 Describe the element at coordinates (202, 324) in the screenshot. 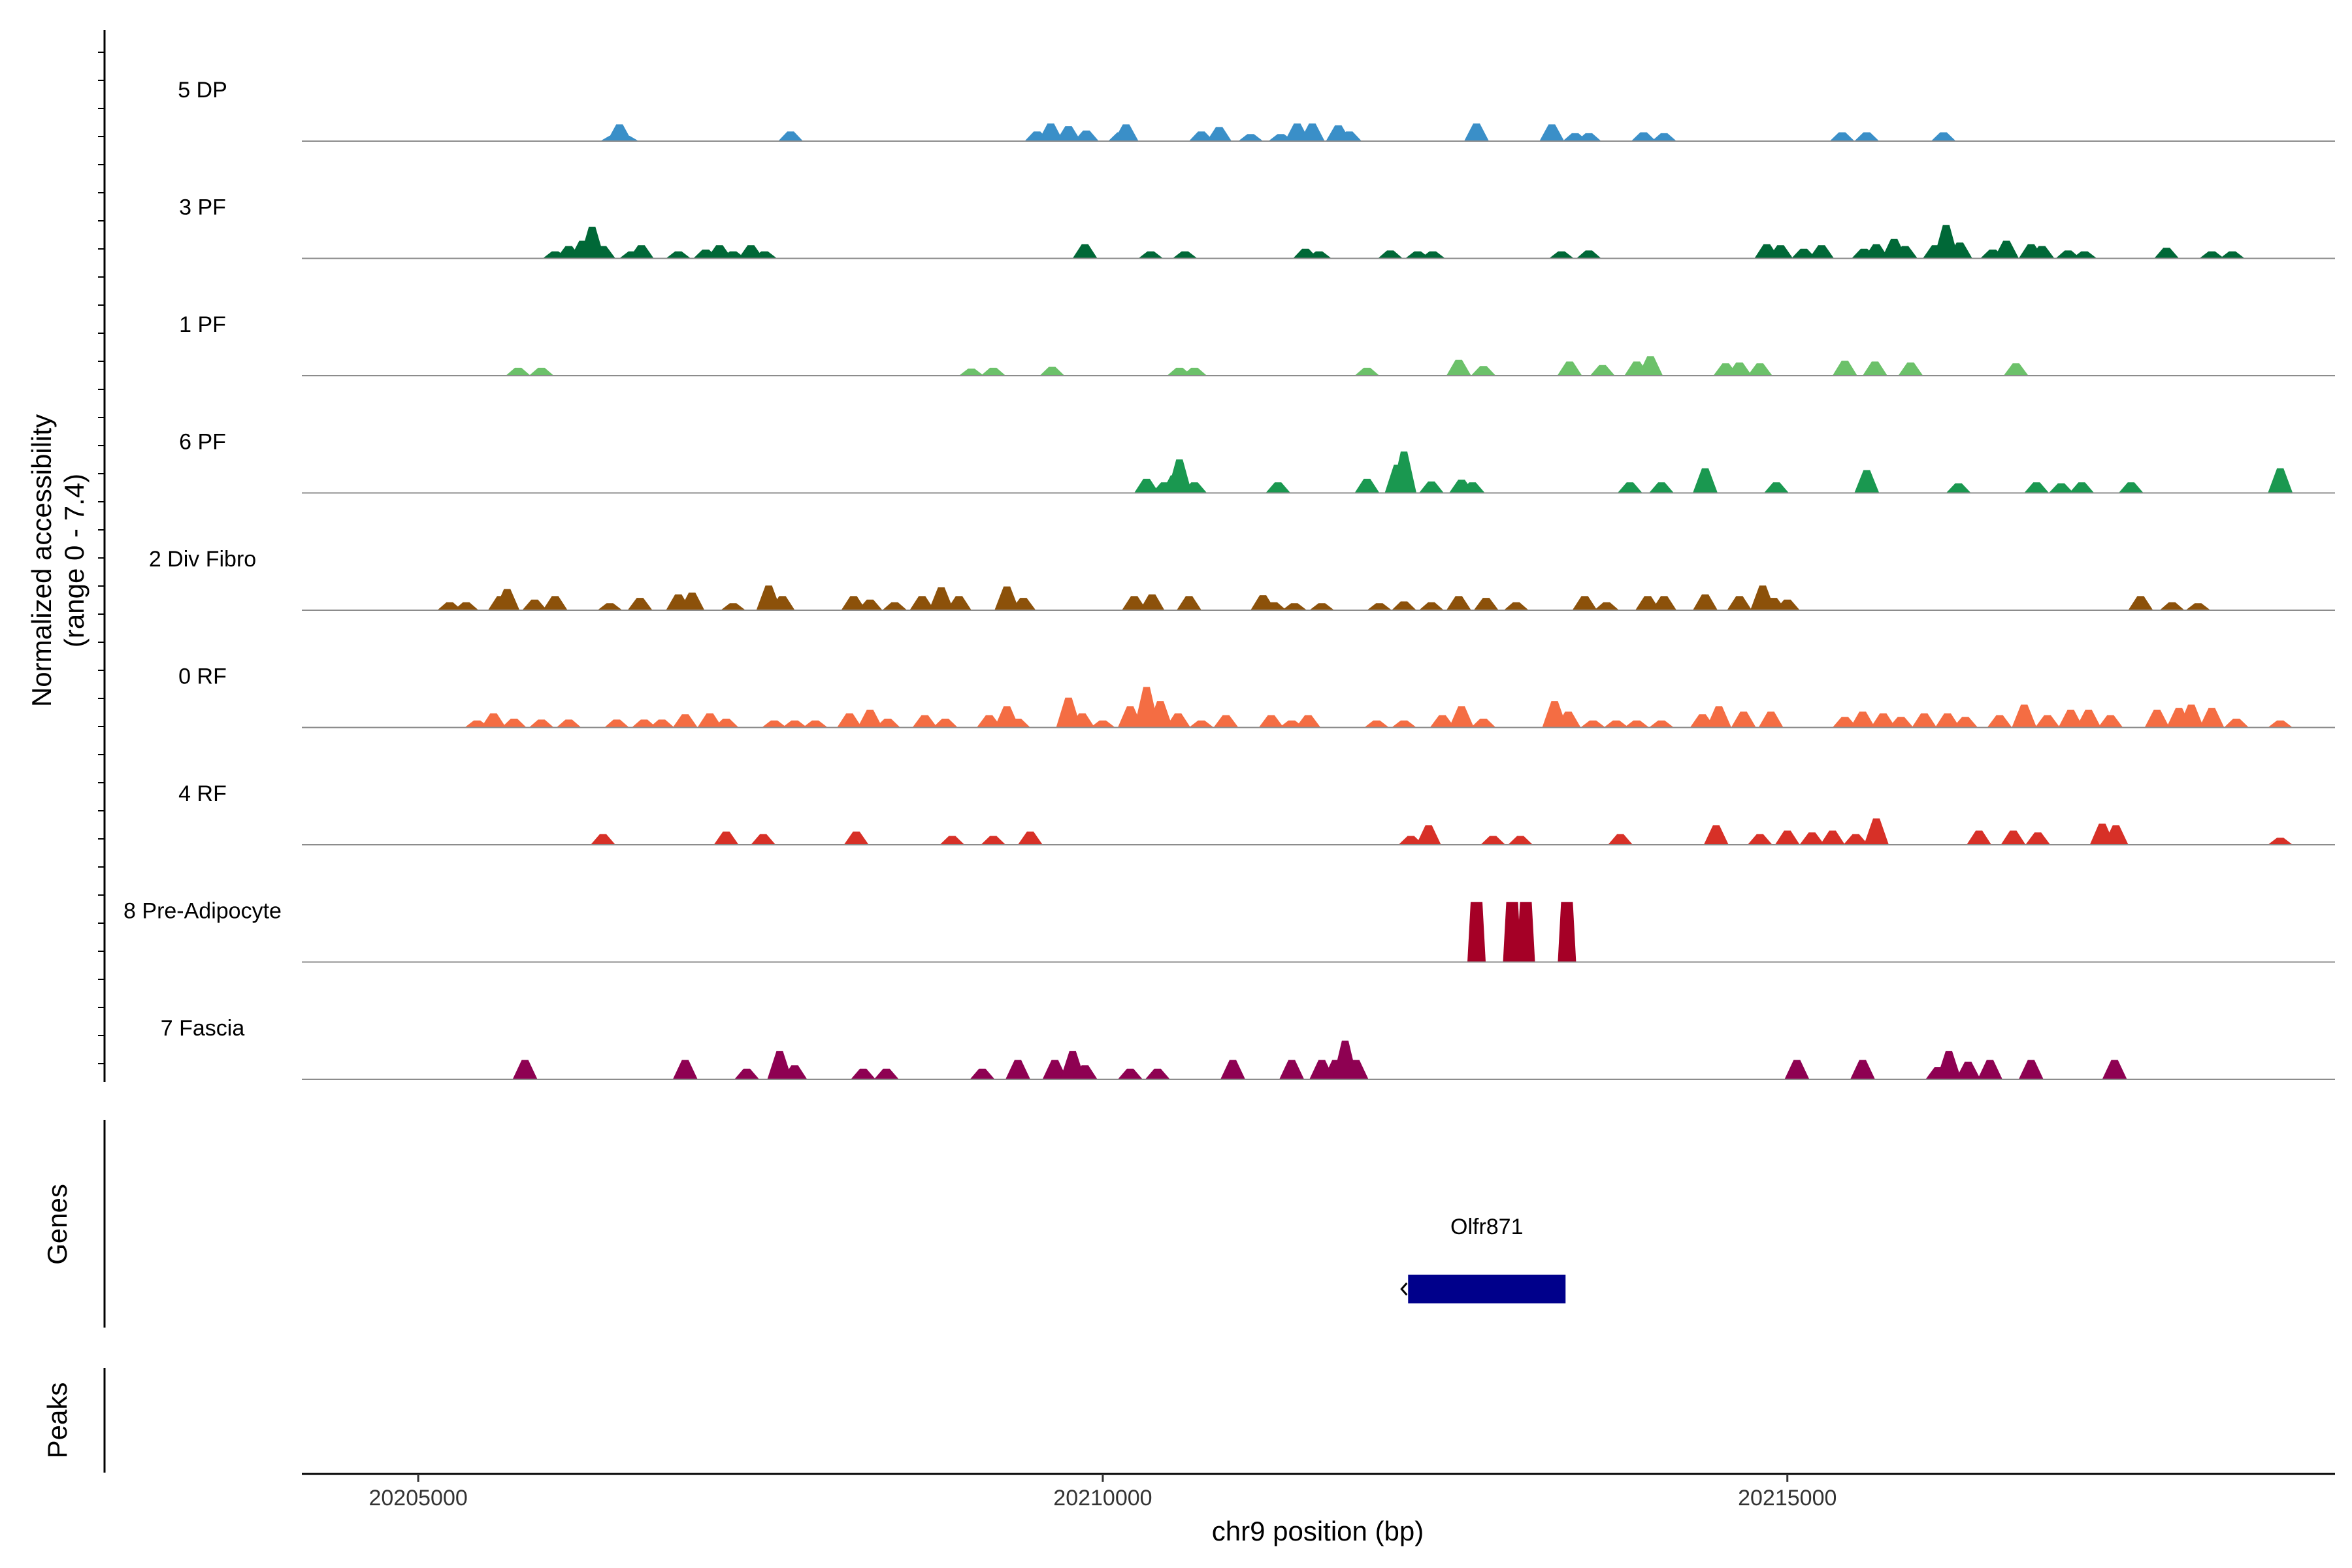

I see `track-label: 1 PF` at that location.